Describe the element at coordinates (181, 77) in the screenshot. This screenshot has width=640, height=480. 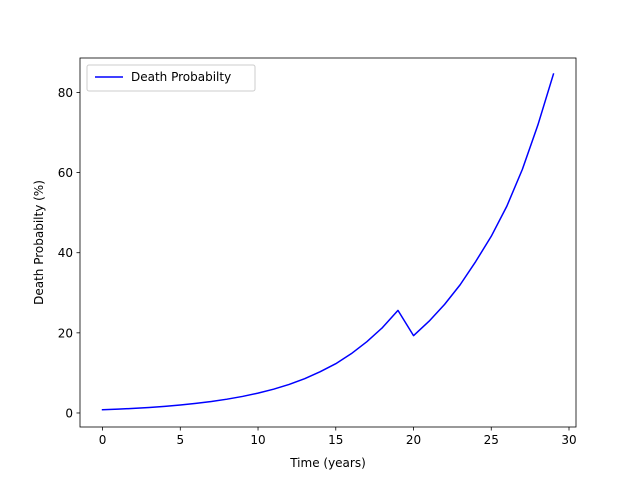
I see `legend-label: Death Probabilty` at that location.